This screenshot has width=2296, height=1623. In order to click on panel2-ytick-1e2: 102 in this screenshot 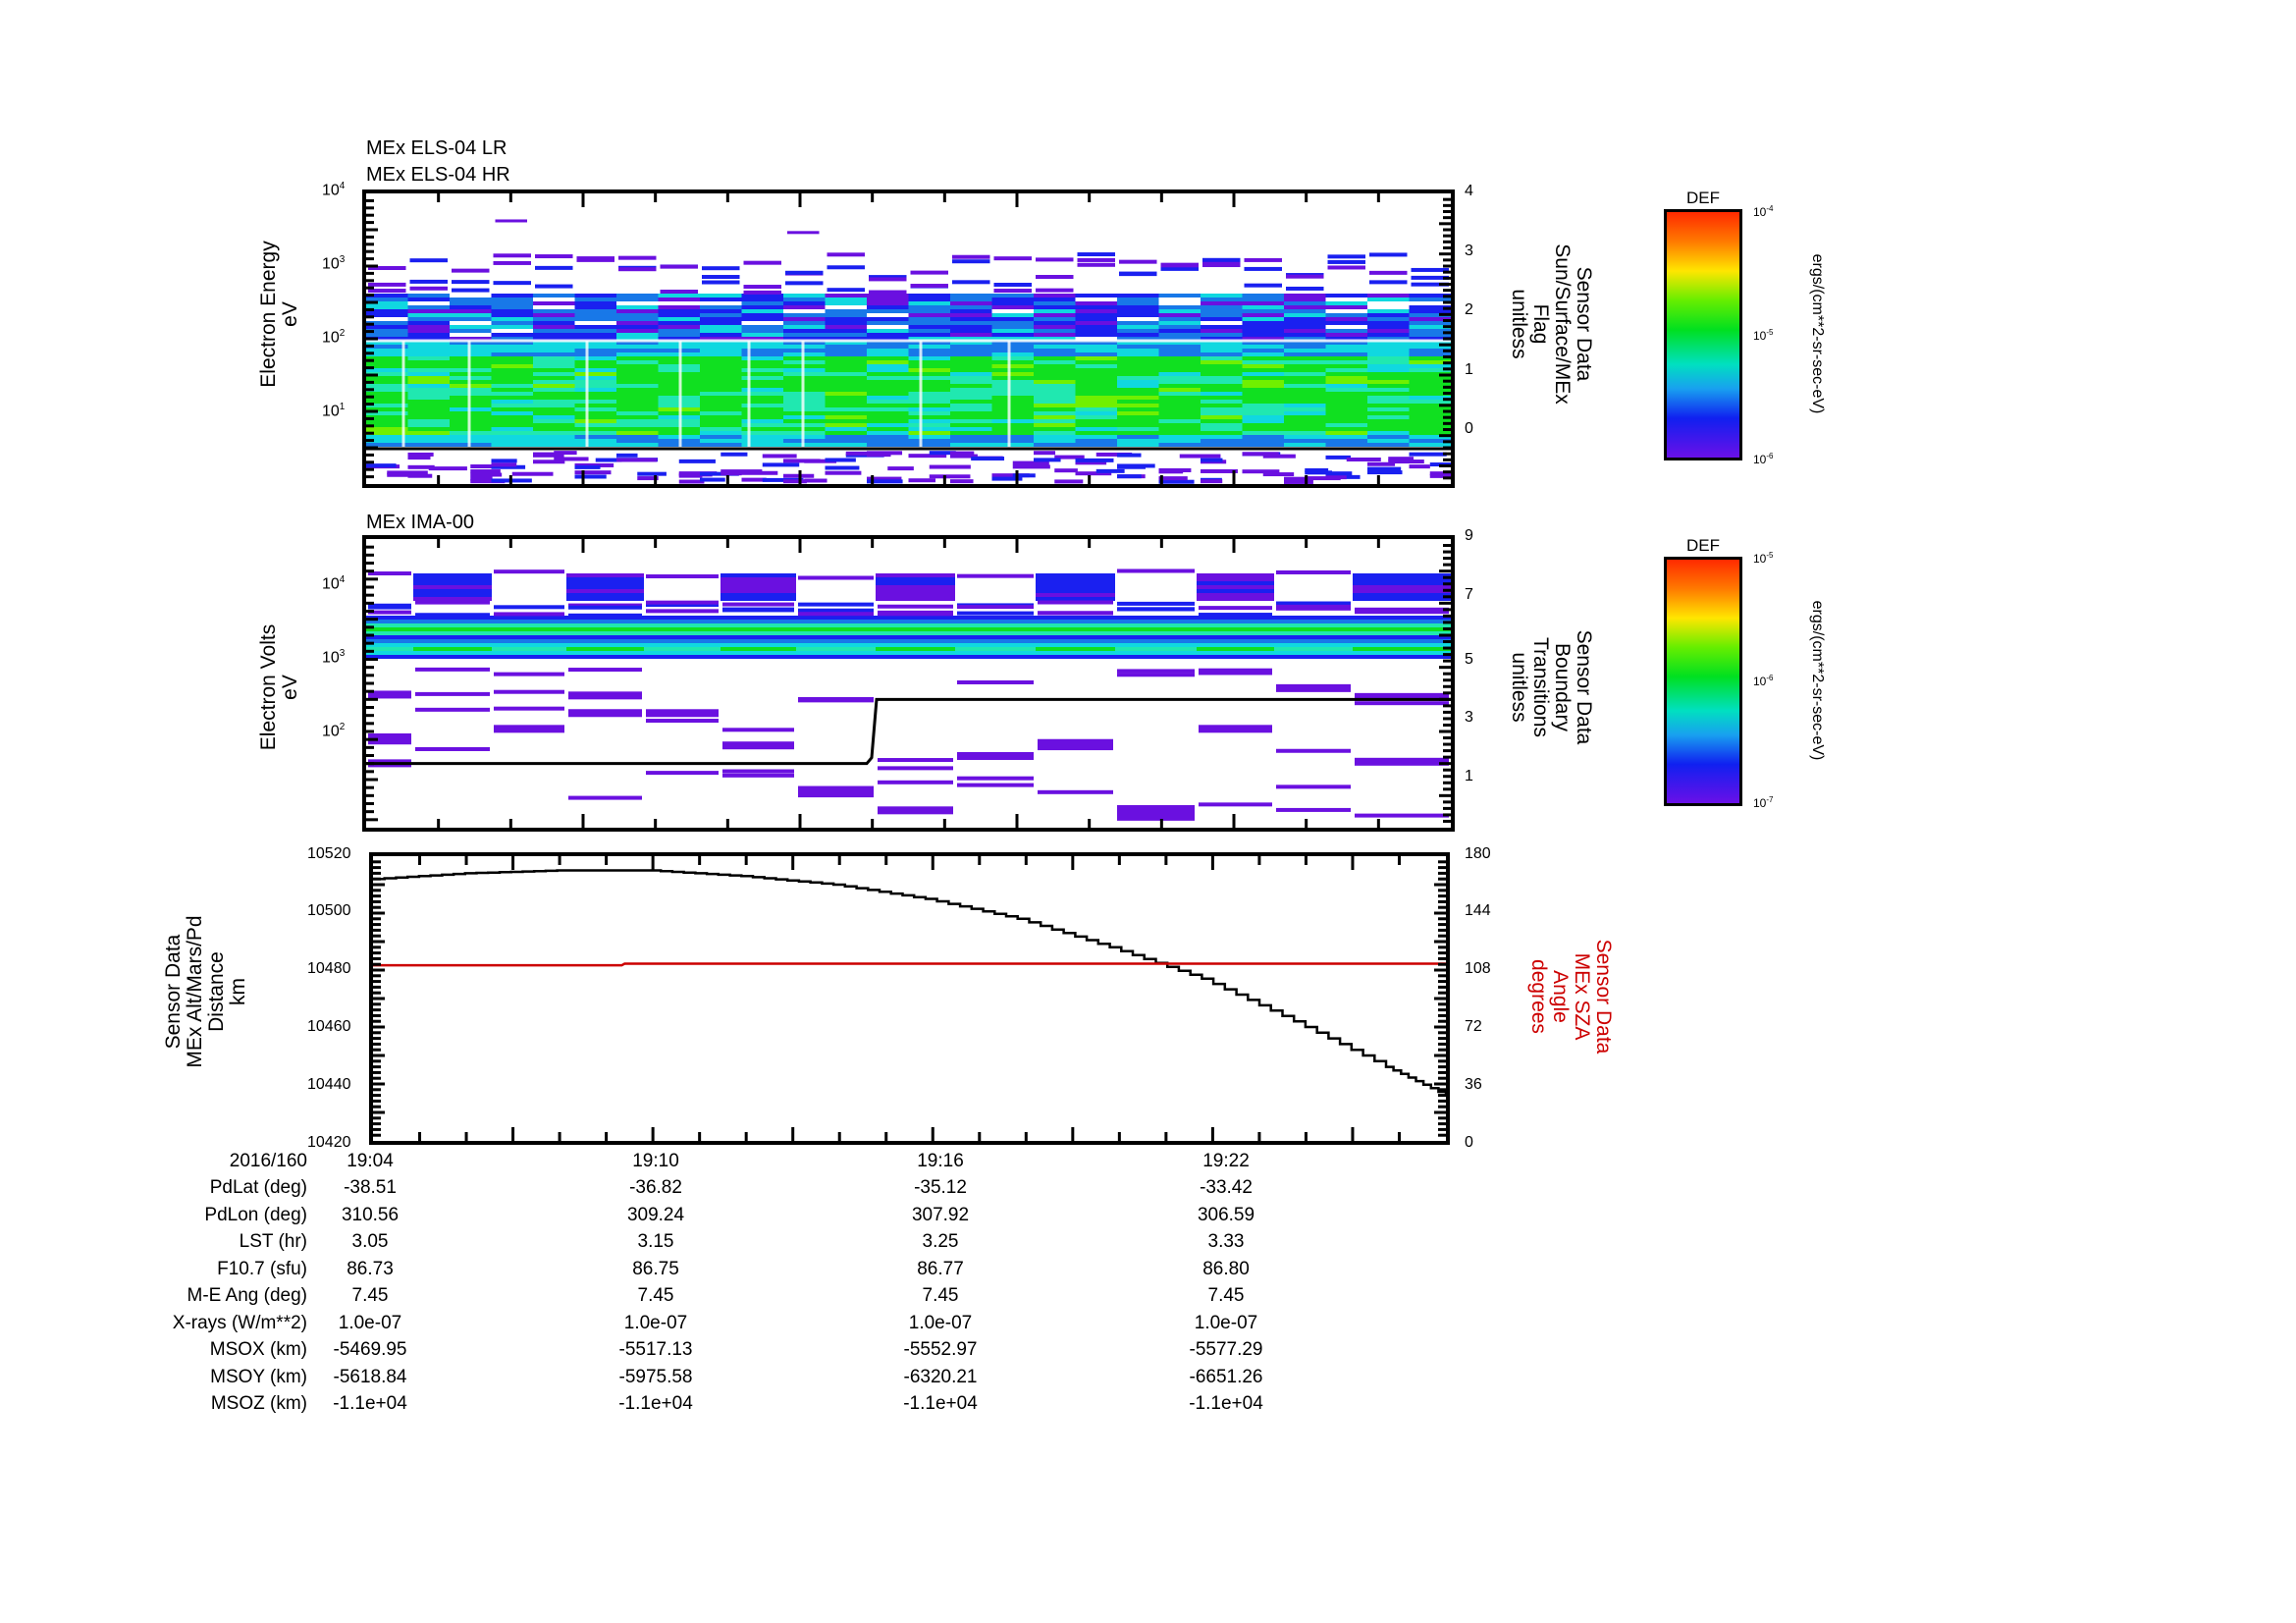, I will do `click(334, 731)`.